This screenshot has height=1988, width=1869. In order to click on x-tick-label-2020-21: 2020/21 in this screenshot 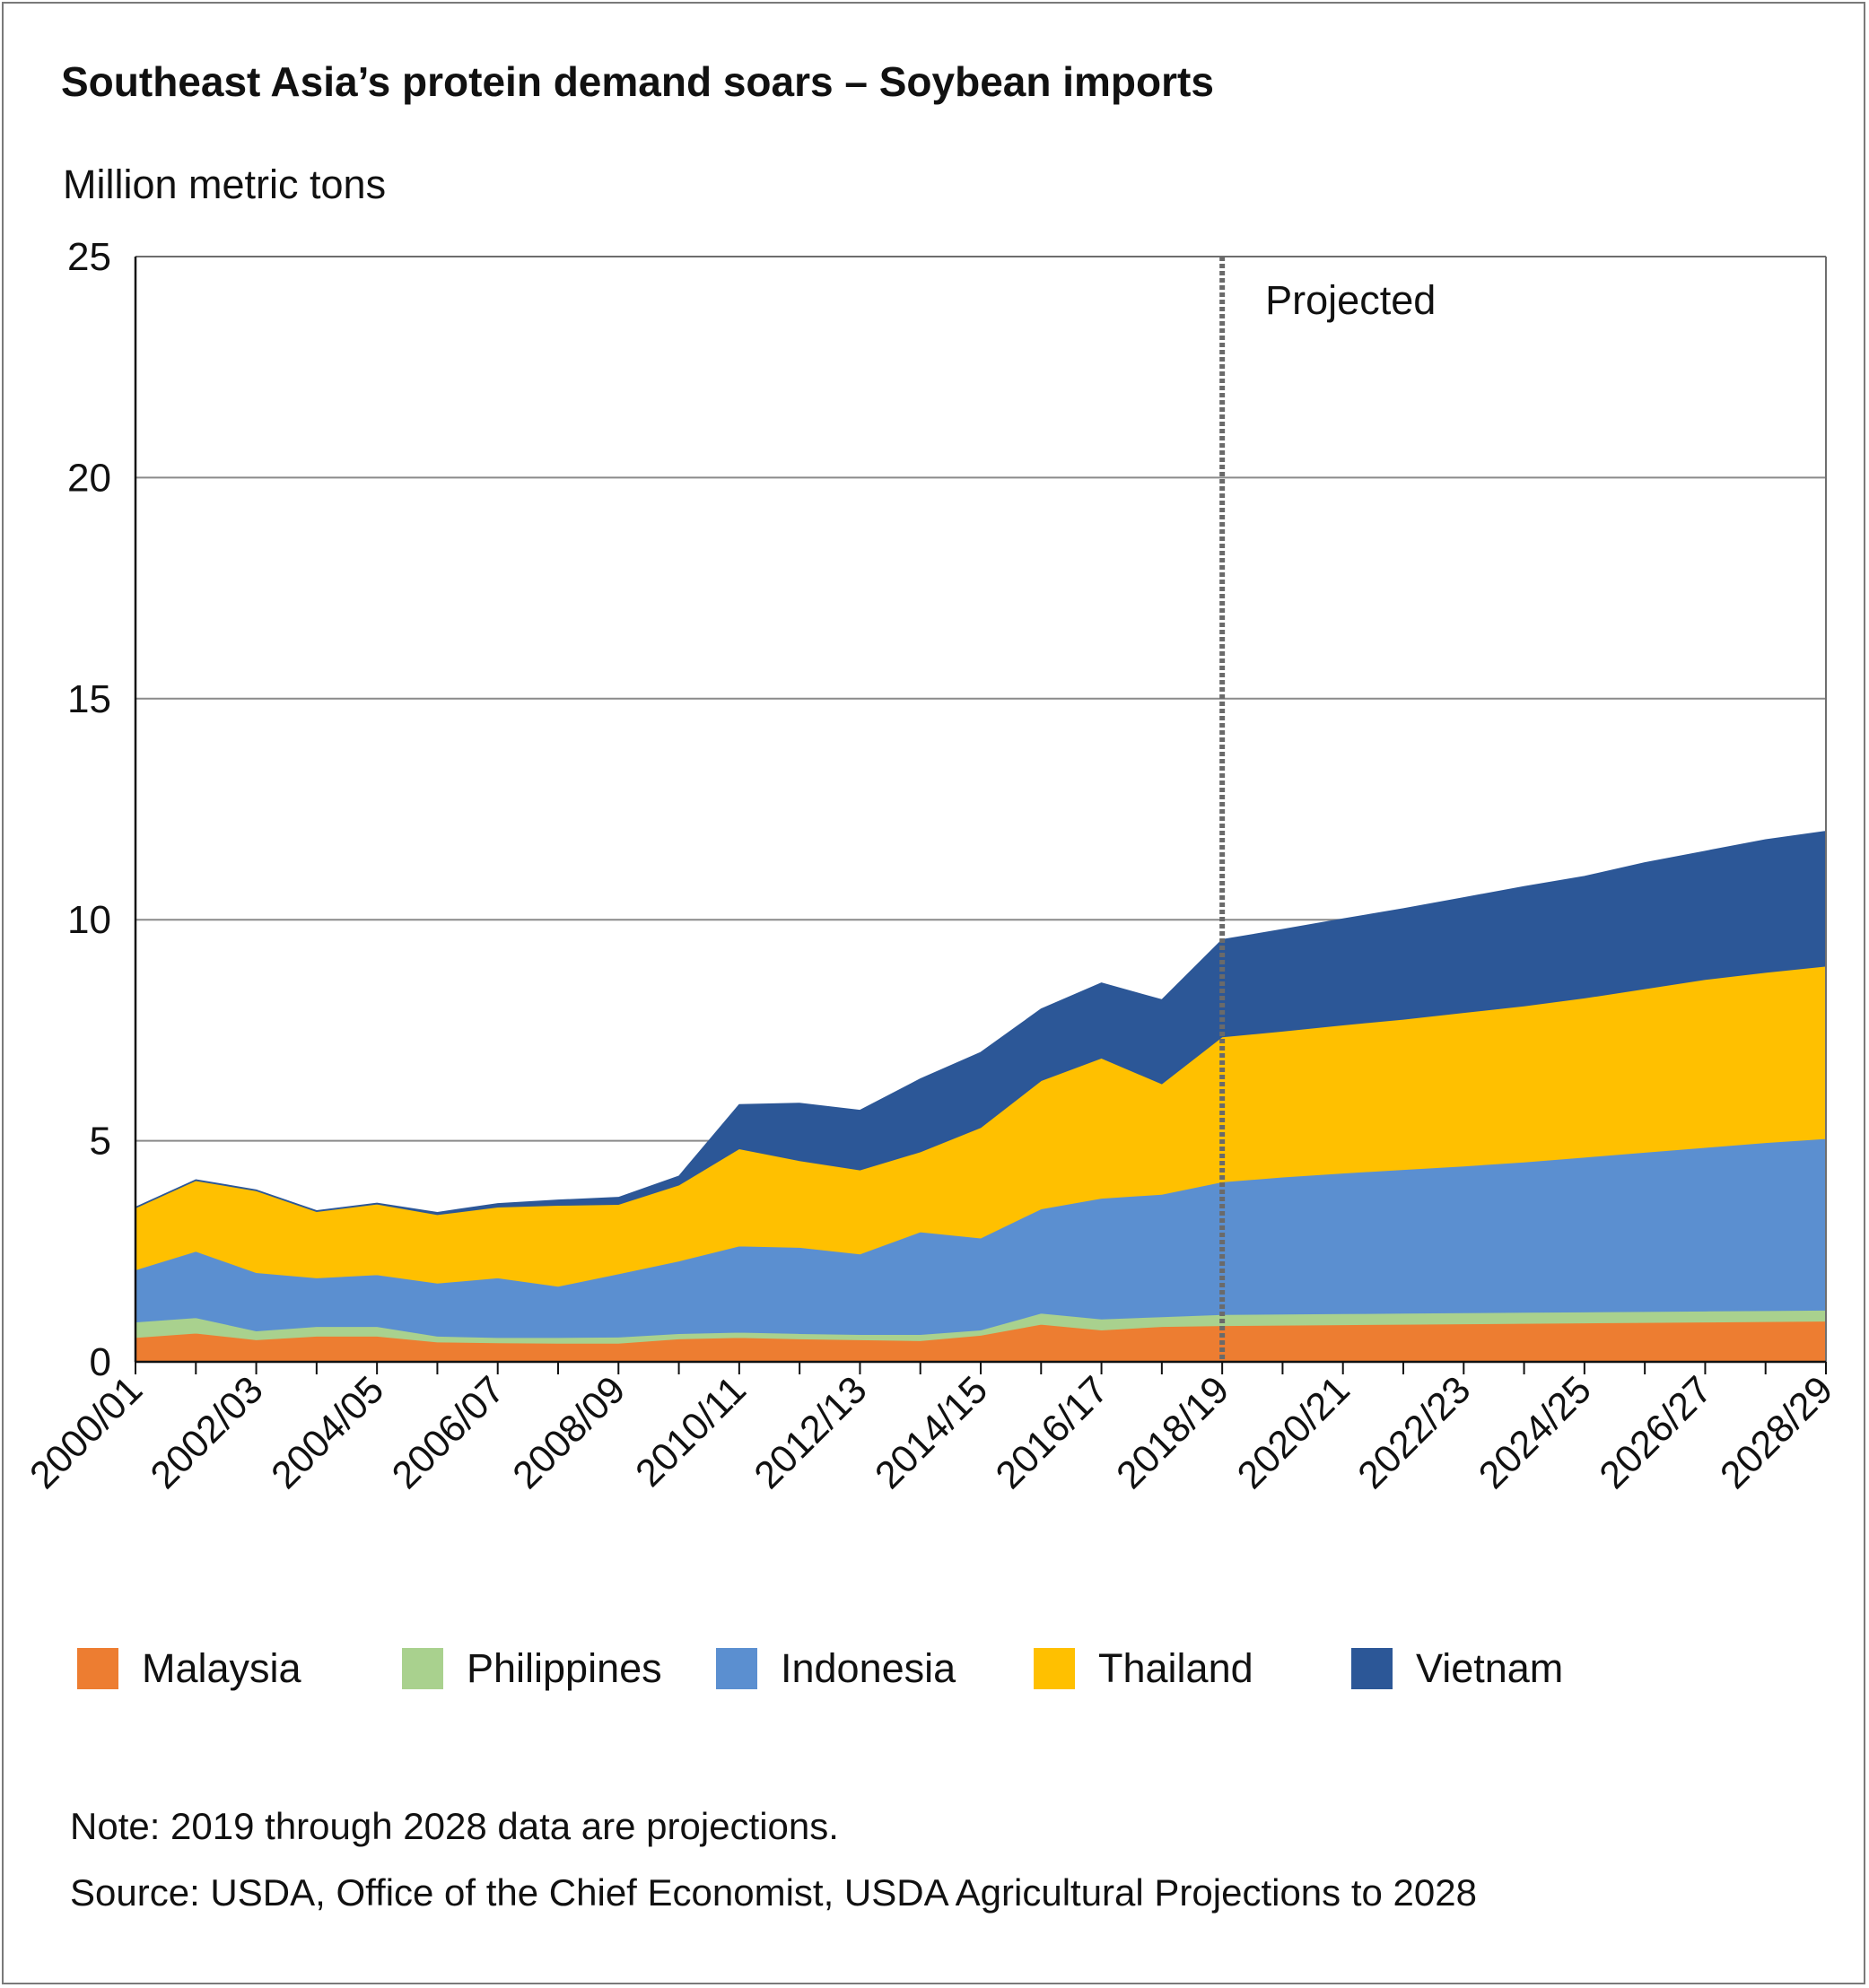, I will do `click(1293, 1432)`.